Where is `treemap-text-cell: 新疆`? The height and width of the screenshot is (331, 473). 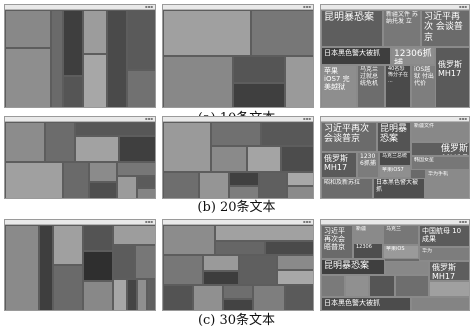
treemap-text-cell: 新疆 is located at coordinates (368, 234).